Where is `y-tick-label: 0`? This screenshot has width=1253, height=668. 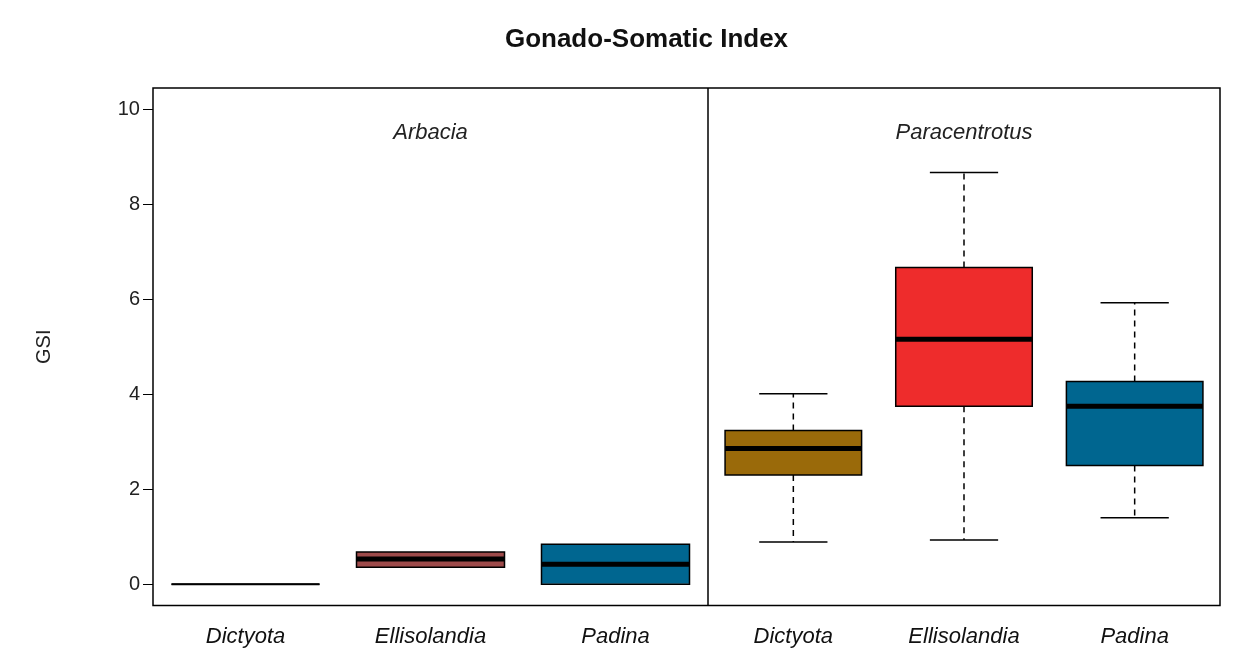 y-tick-label: 0 is located at coordinates (134, 582).